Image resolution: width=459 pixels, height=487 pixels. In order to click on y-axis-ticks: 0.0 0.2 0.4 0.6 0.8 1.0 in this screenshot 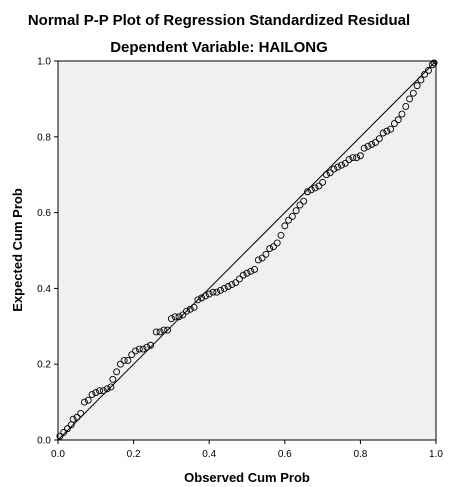, I will do `click(47, 252)`.